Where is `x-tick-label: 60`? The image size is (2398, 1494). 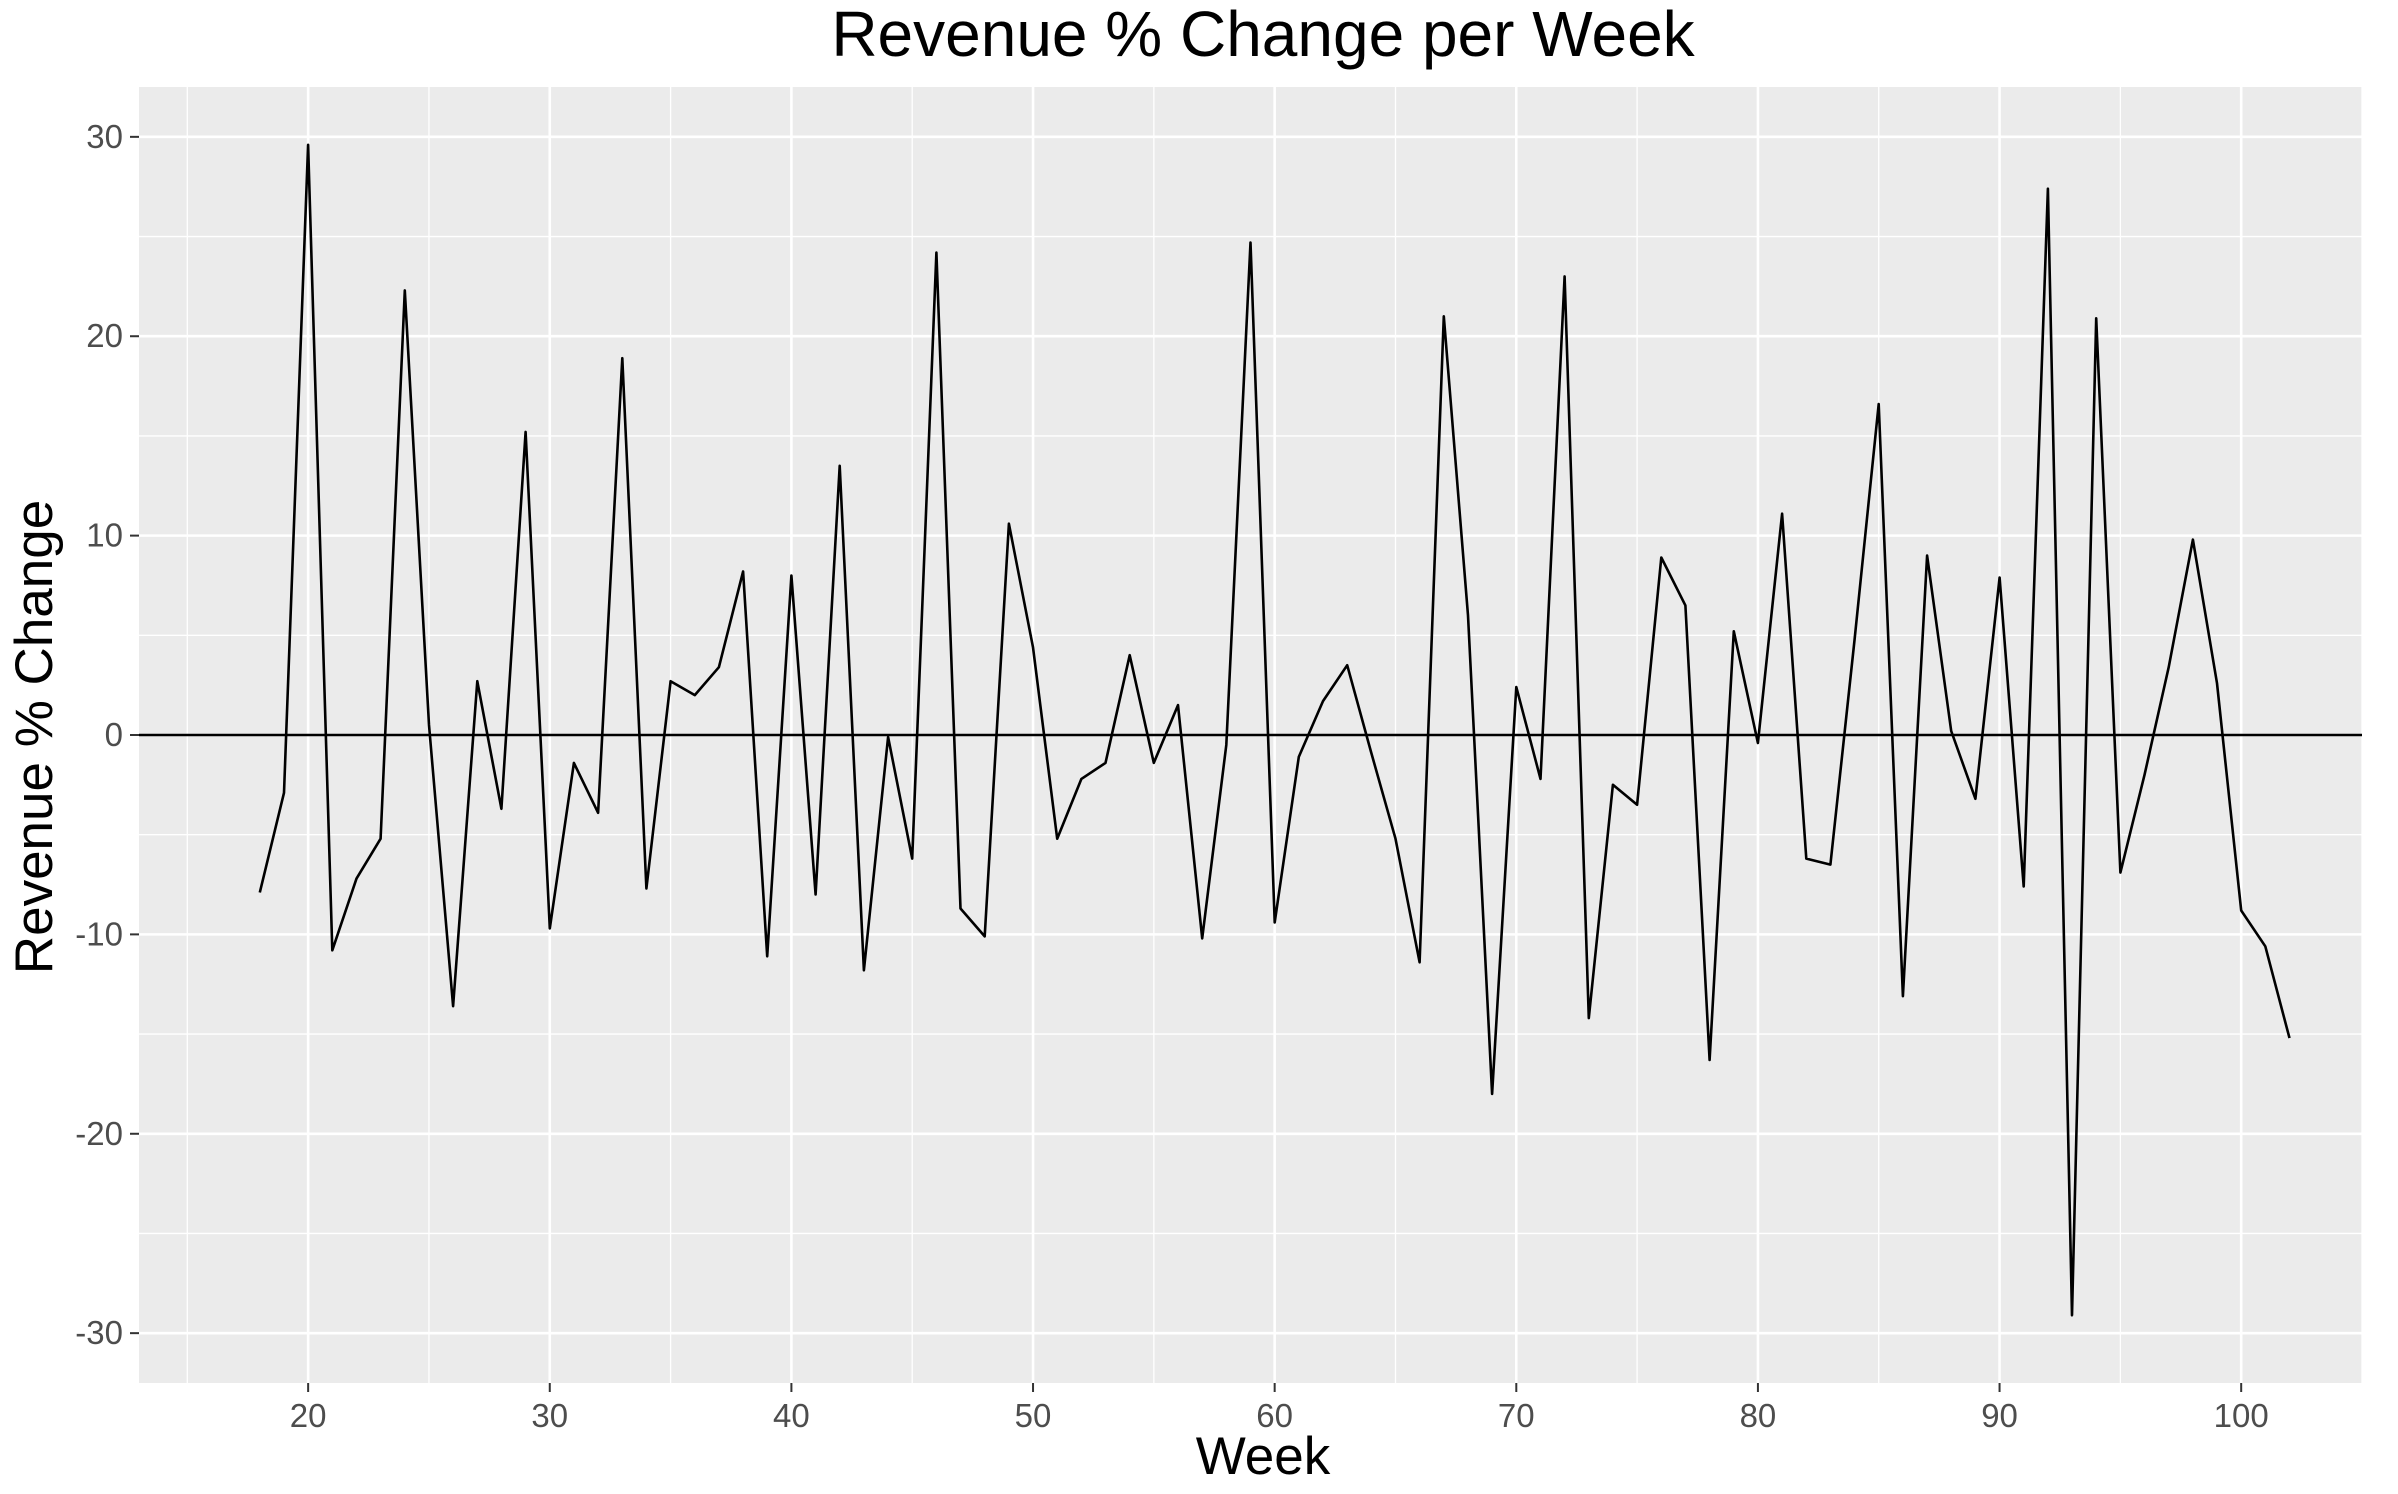 x-tick-label: 60 is located at coordinates (1274, 1415).